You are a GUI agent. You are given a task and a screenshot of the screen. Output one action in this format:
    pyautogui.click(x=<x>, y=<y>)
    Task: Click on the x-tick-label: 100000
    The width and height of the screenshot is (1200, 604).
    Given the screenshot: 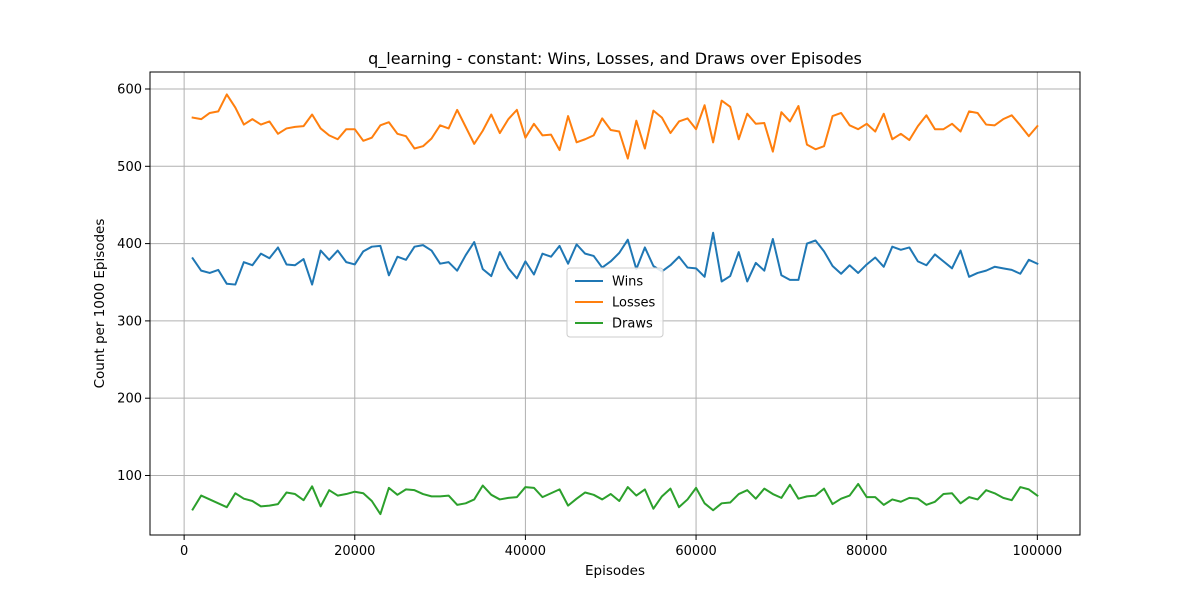 What is the action you would take?
    pyautogui.click(x=1038, y=551)
    